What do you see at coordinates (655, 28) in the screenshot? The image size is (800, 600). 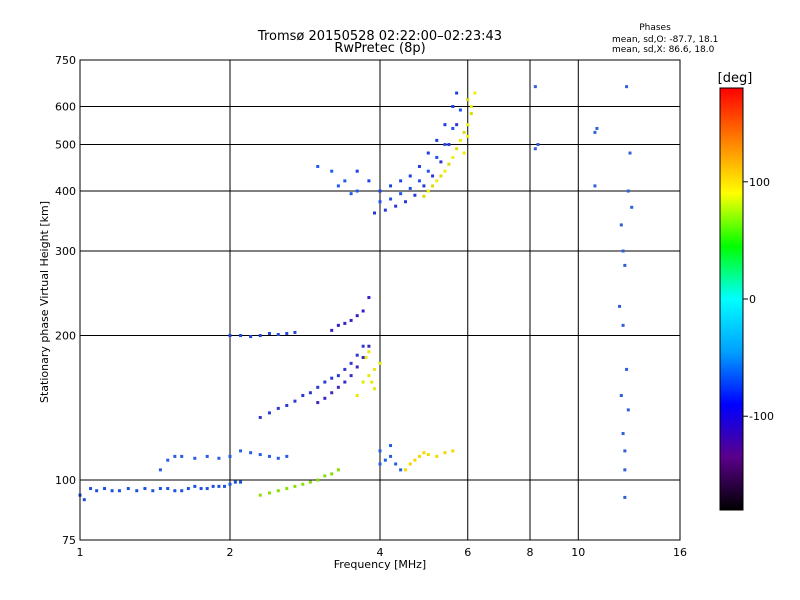 I see `phase-box-title: Phases` at bounding box center [655, 28].